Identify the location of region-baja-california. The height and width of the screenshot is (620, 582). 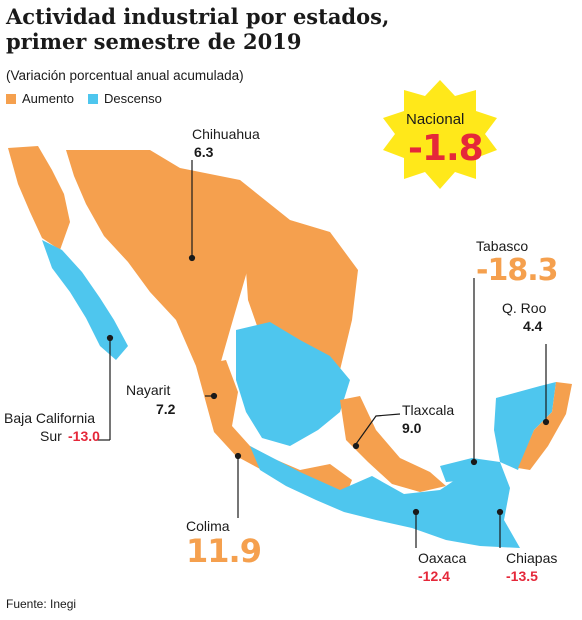
(39, 198).